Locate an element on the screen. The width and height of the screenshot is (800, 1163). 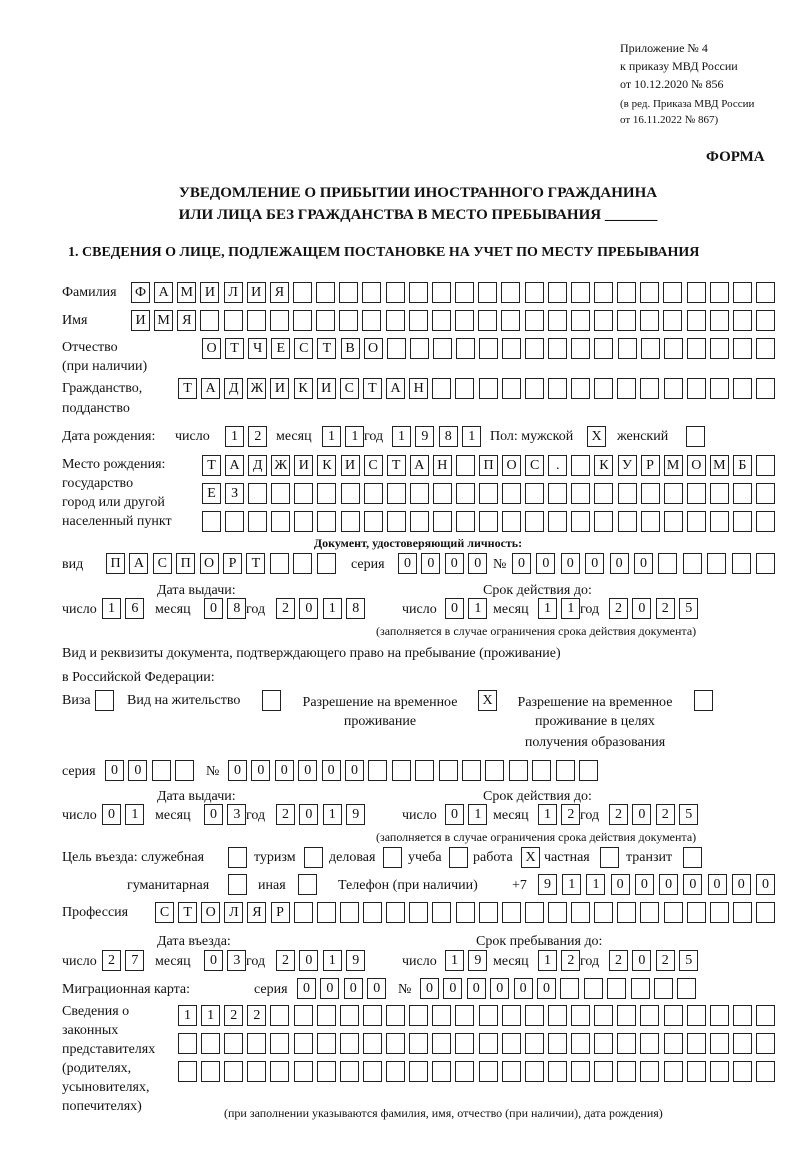
char-cell-id-issue-year: 8 is located at coordinates (356, 608).